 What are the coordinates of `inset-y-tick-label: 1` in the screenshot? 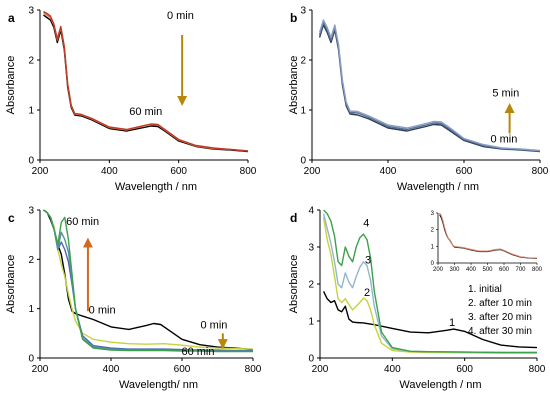 It's located at (433, 247).